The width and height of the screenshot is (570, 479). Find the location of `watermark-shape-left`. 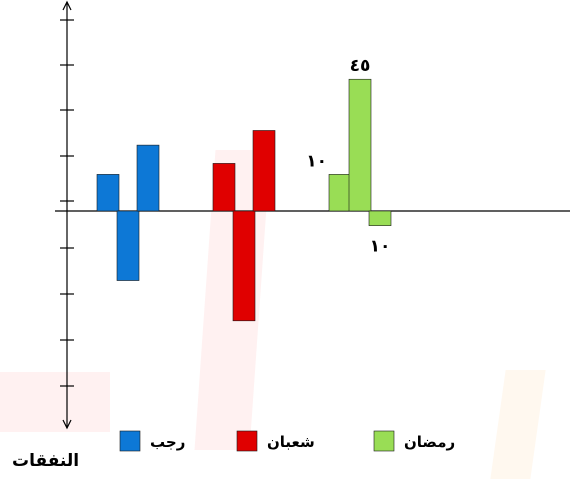

watermark-shape-left is located at coordinates (55, 402).